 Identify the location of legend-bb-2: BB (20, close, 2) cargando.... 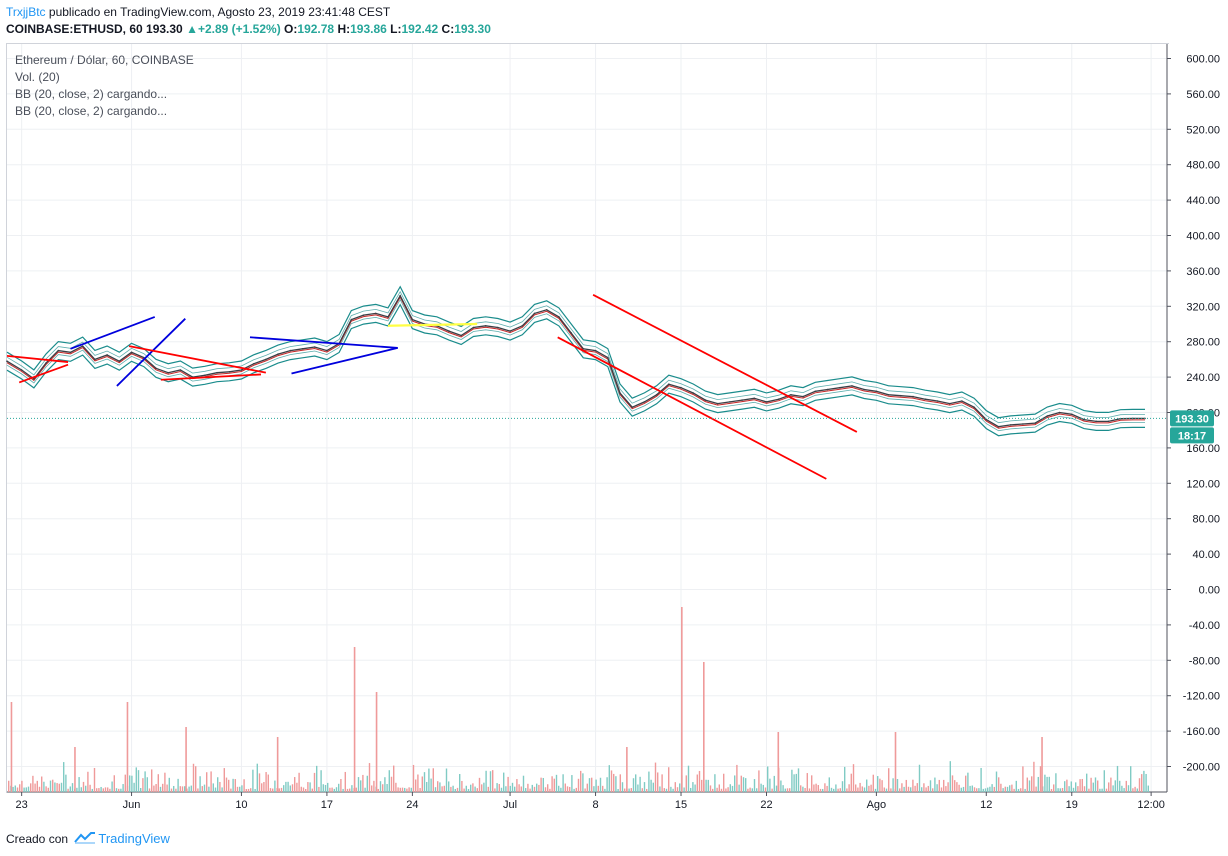
(91, 111).